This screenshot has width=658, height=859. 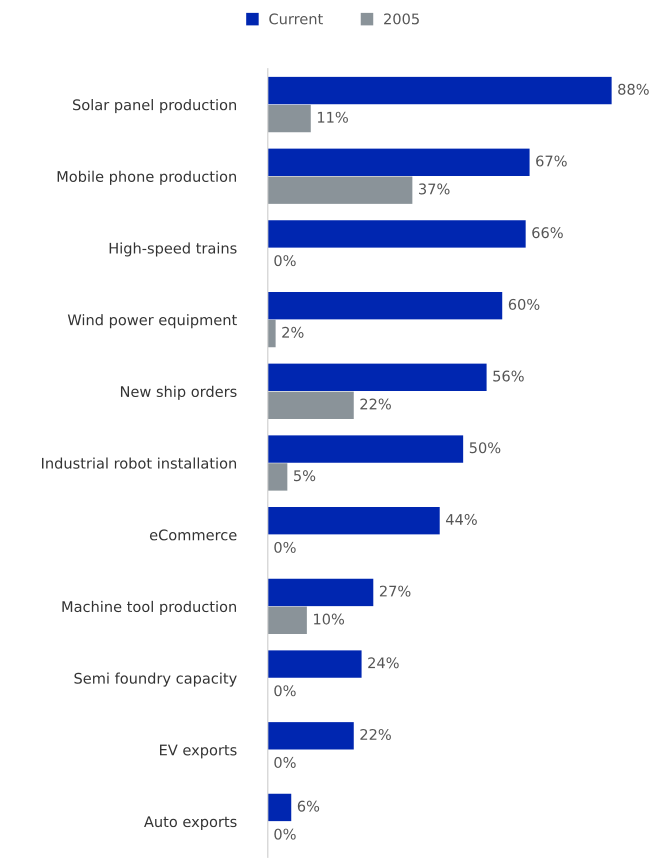 I want to click on legend-label: 2005, so click(x=401, y=18).